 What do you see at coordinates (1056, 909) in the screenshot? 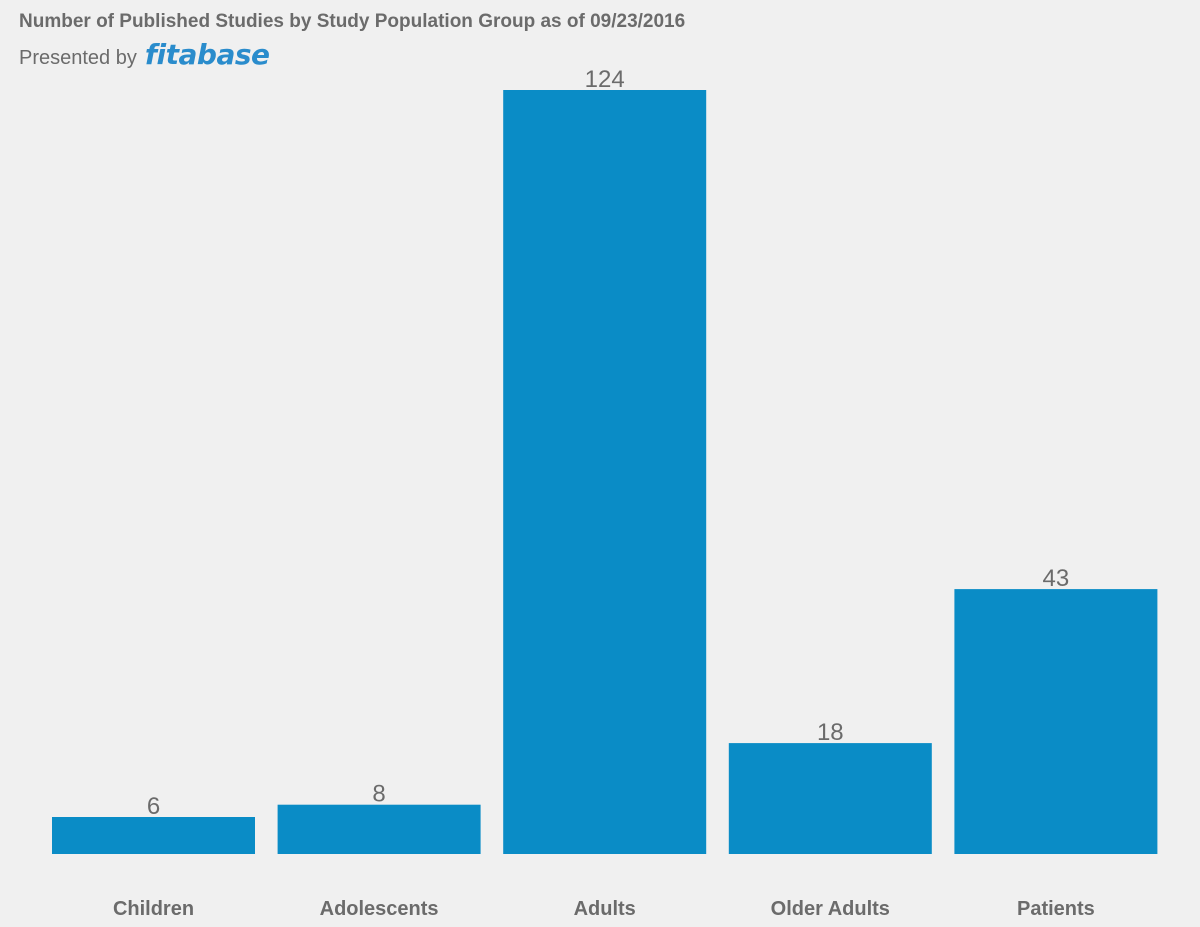
I see `x-tick-label: Patients` at bounding box center [1056, 909].